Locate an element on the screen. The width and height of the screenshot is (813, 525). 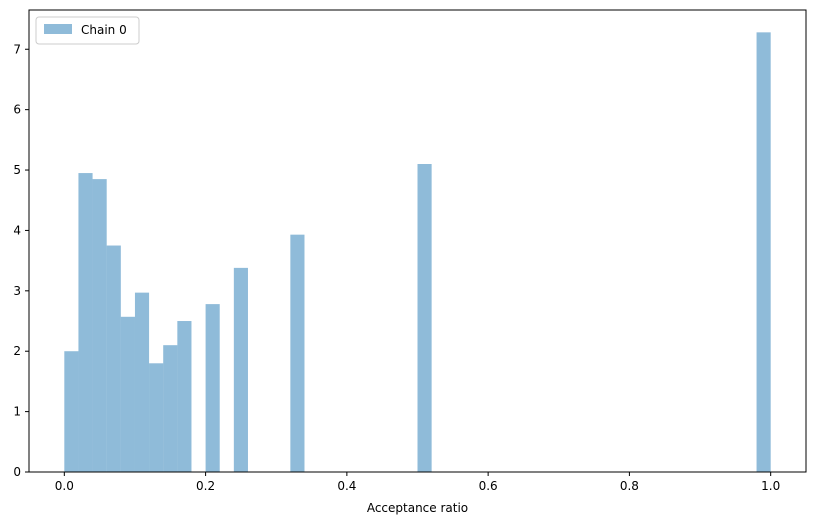
x-tick-label: 0.4 is located at coordinates (346, 486).